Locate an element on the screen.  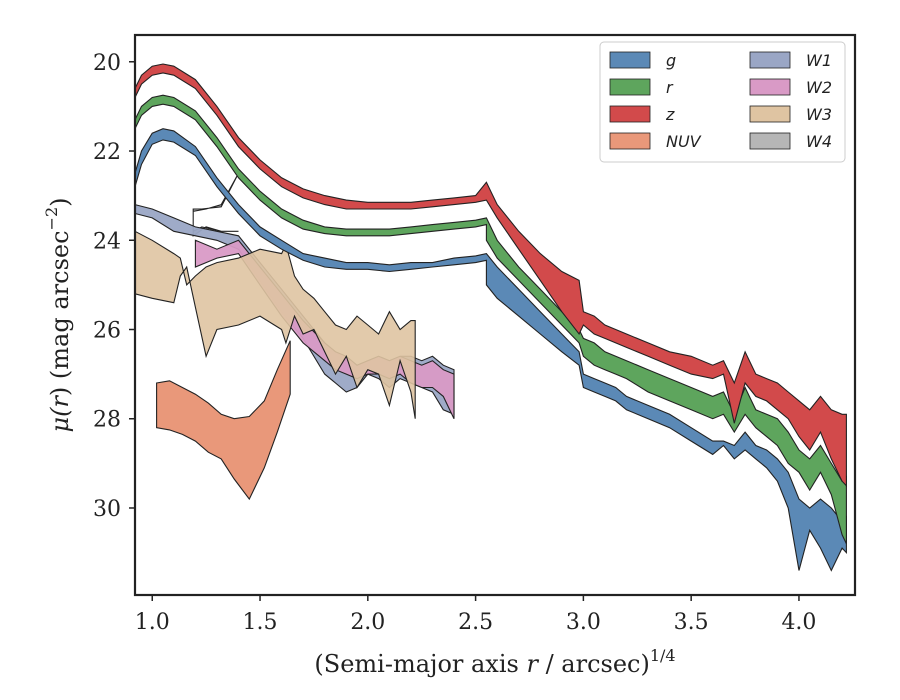
legend-box is located at coordinates (722, 102).